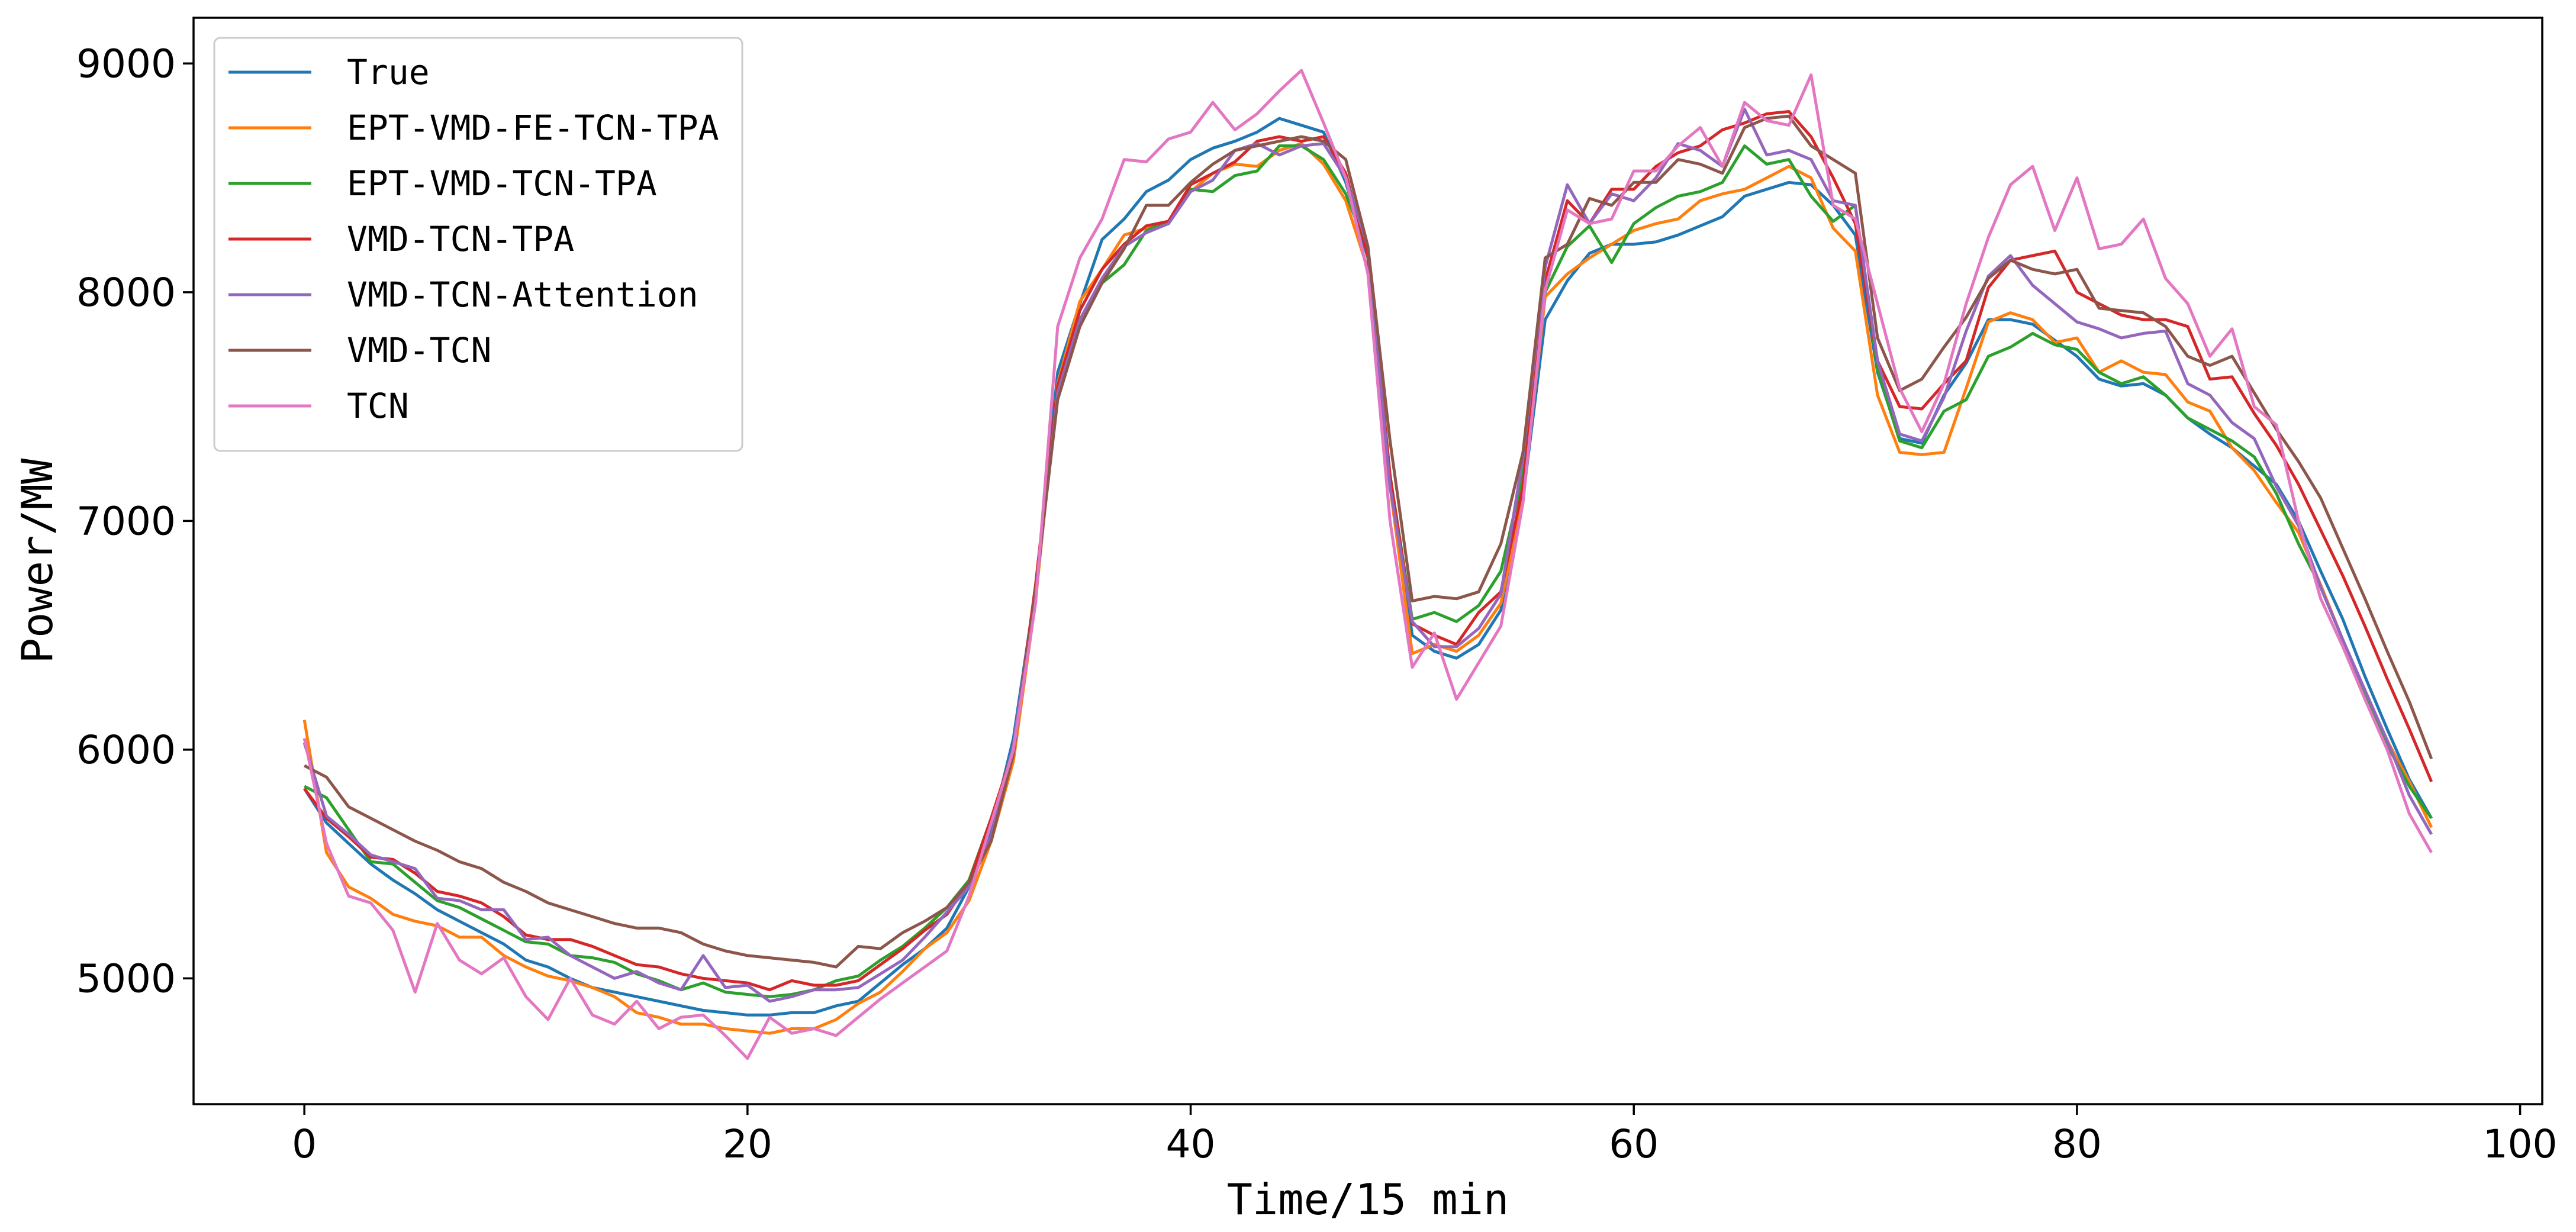 The height and width of the screenshot is (1232, 2576). What do you see at coordinates (1634, 1144) in the screenshot?
I see `x-tick-label: 60` at bounding box center [1634, 1144].